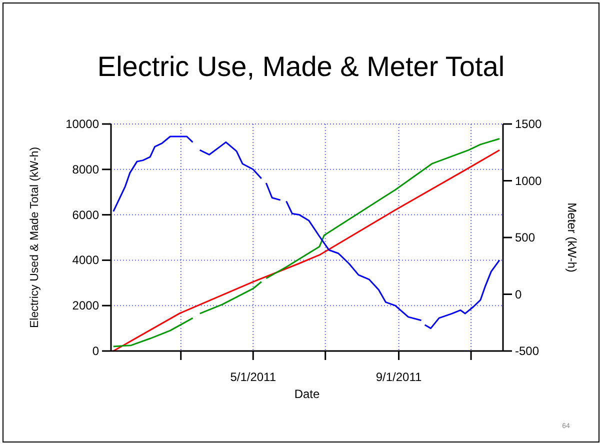  I want to click on y2-tick-label: -500, so click(527, 351).